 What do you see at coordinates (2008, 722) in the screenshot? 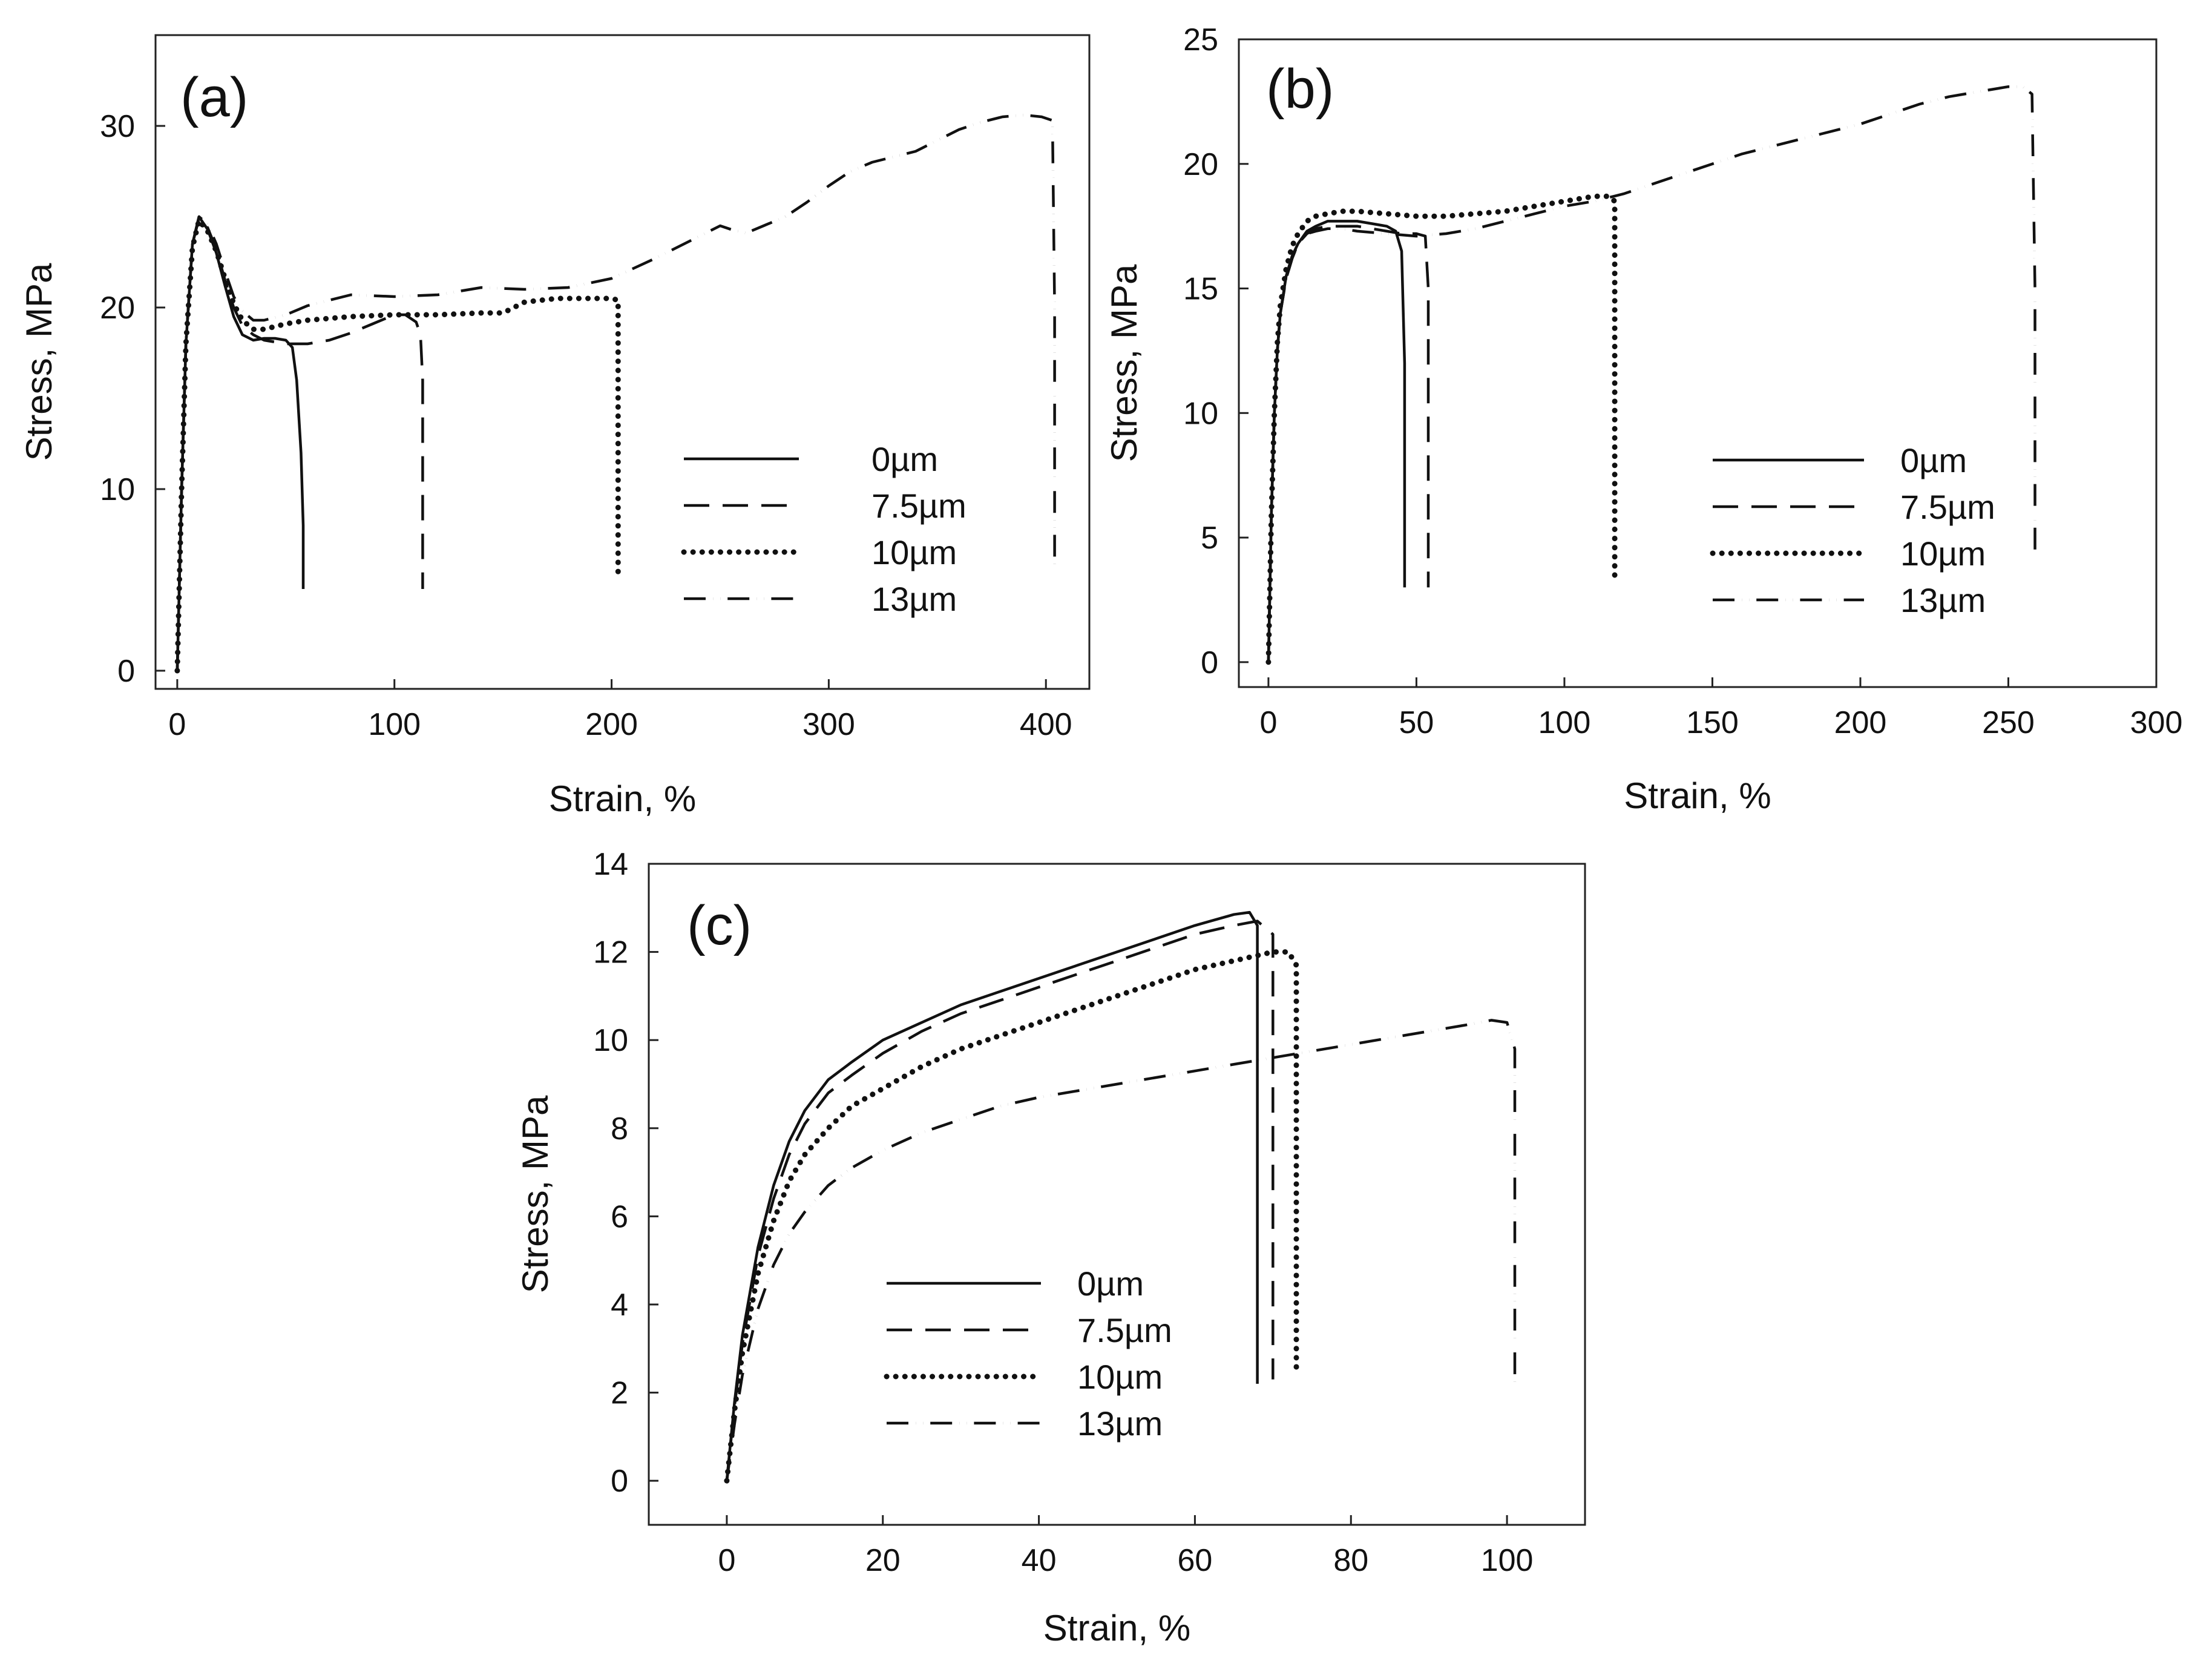
I see `x-tick-label: 250` at bounding box center [2008, 722].